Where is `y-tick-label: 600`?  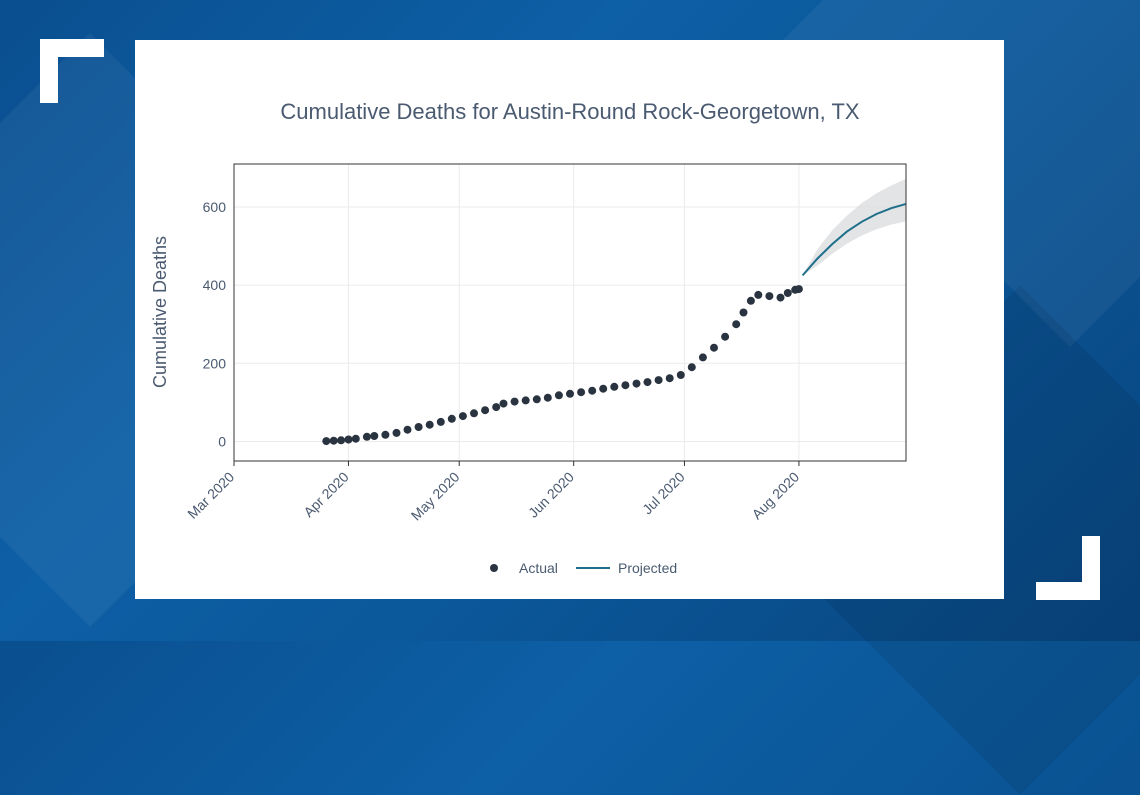
y-tick-label: 600 is located at coordinates (215, 207).